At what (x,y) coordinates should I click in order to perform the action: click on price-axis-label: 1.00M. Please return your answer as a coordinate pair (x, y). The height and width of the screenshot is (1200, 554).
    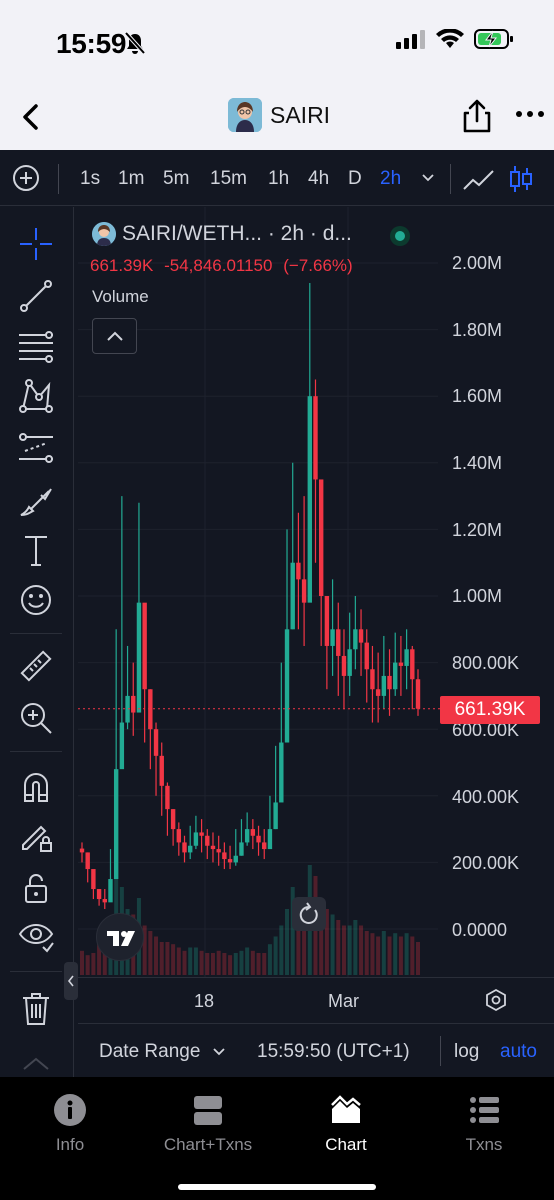
    Looking at the image, I should click on (477, 596).